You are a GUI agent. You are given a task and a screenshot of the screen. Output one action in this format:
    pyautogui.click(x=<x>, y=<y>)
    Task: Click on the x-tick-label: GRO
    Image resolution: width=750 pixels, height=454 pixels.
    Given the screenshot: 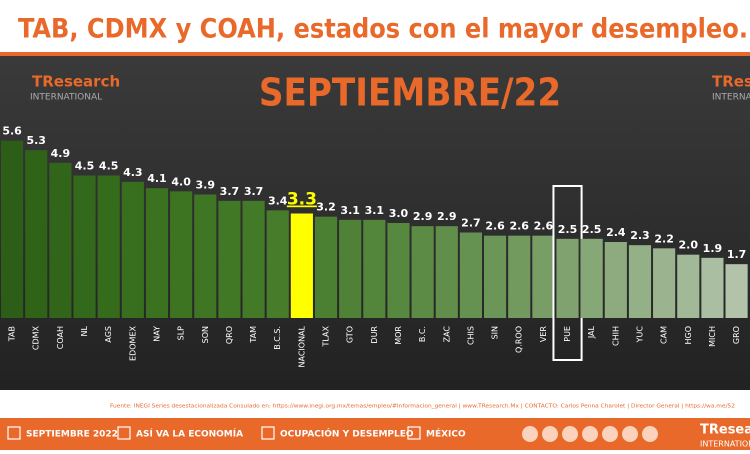 What is the action you would take?
    pyautogui.click(x=736, y=335)
    